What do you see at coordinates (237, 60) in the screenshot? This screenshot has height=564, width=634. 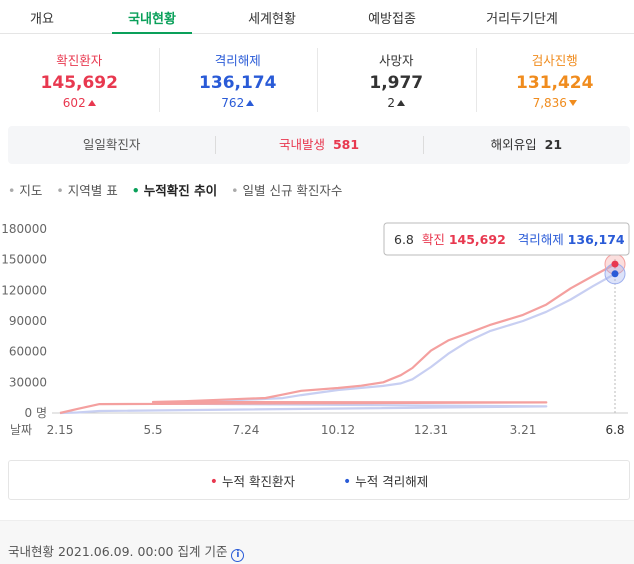 I see `stat-released-label: 격리해제` at bounding box center [237, 60].